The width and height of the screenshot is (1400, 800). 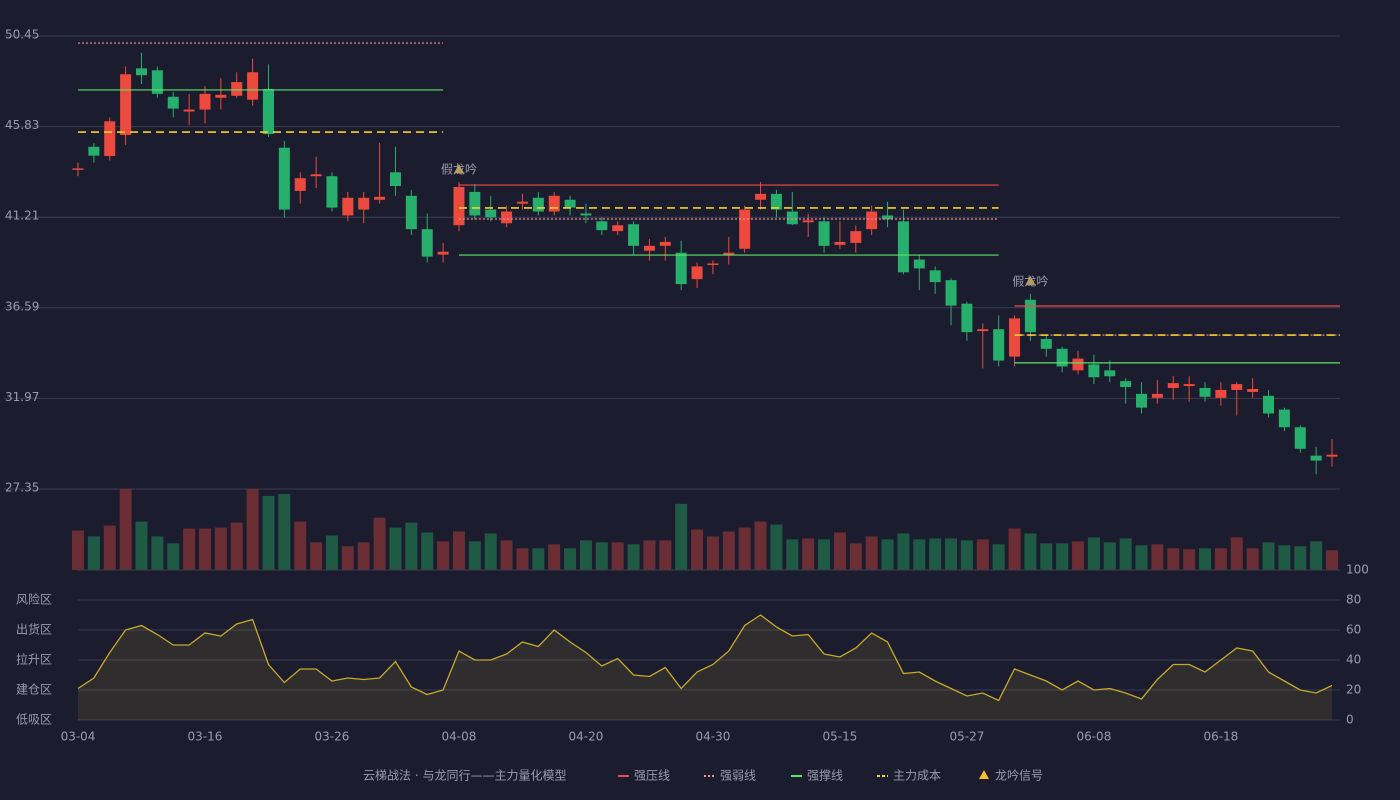 I want to click on zone-label: 低吸区, so click(x=34, y=720).